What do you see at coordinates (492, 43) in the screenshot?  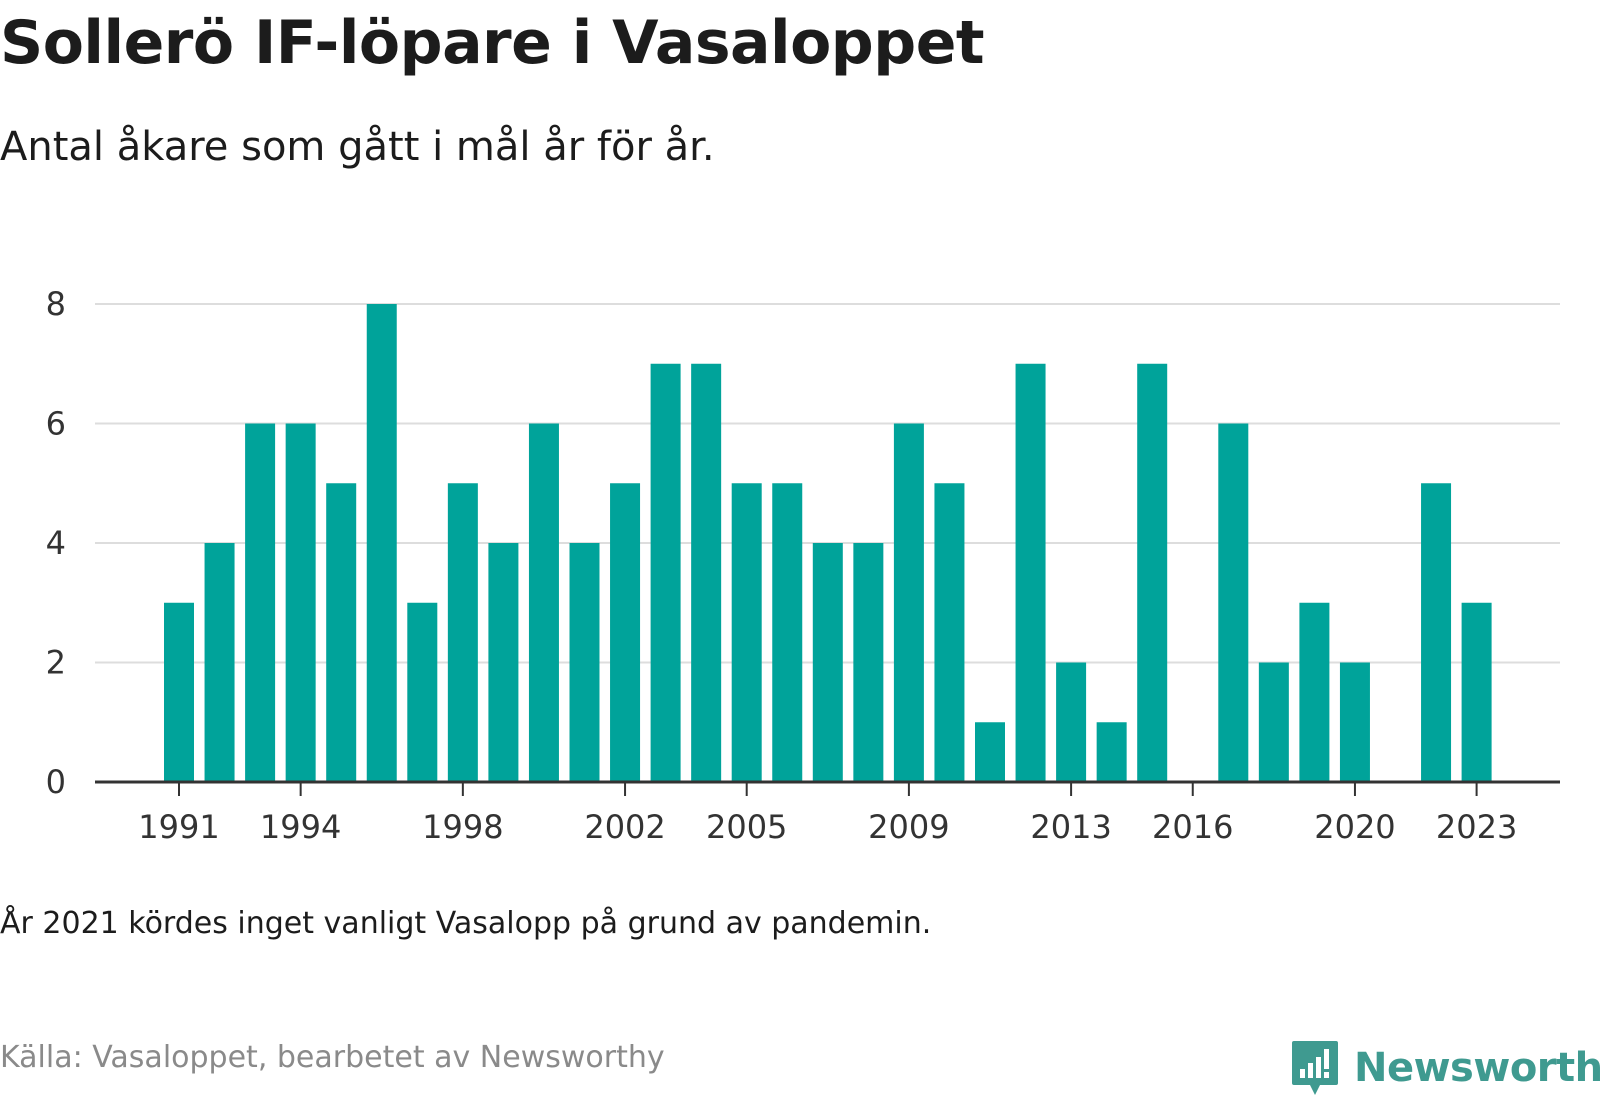 I see `chart-title: Sollerö IF-löpare i Vasaloppet` at bounding box center [492, 43].